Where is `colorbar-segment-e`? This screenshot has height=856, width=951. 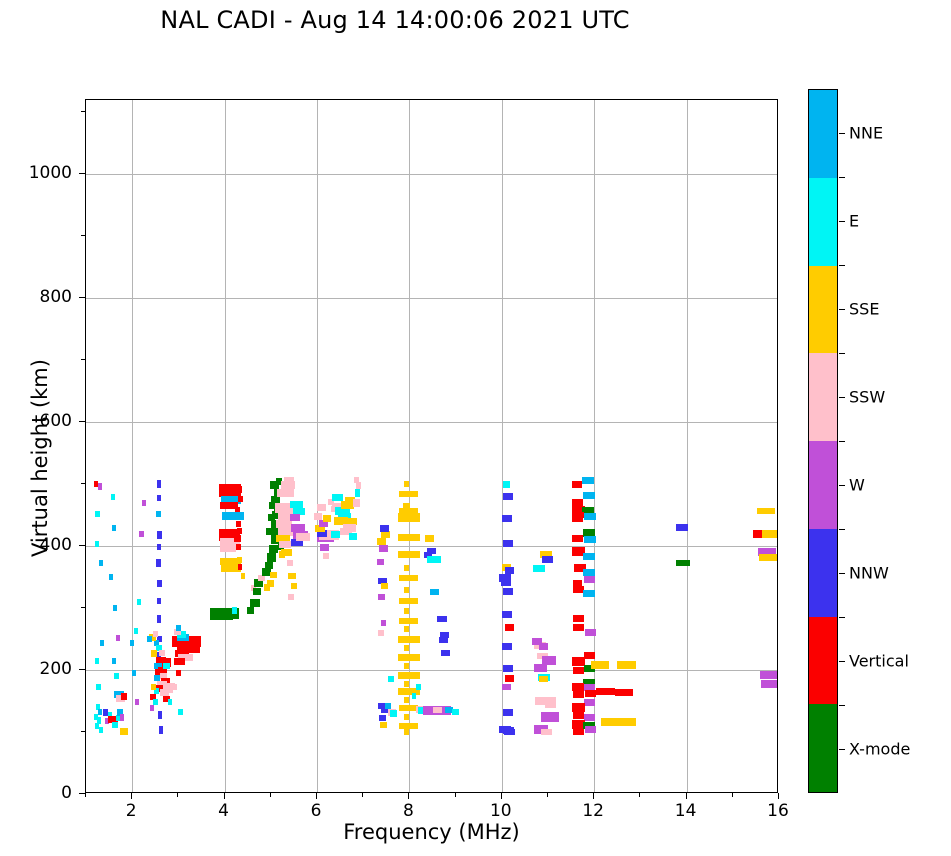 colorbar-segment-e is located at coordinates (823, 221).